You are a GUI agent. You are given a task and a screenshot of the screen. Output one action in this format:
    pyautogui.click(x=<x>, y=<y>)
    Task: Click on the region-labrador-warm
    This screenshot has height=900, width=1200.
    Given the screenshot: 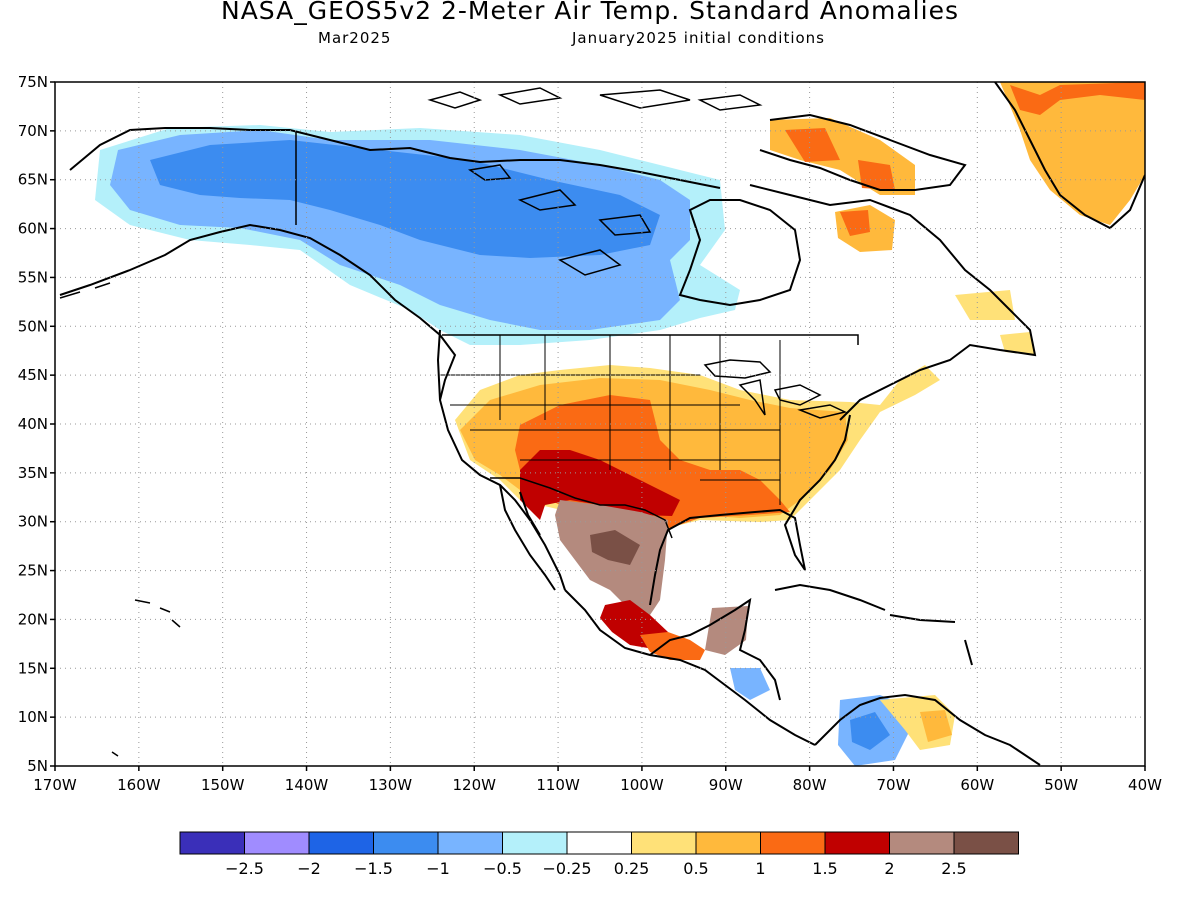 What is the action you would take?
    pyautogui.click(x=995, y=322)
    